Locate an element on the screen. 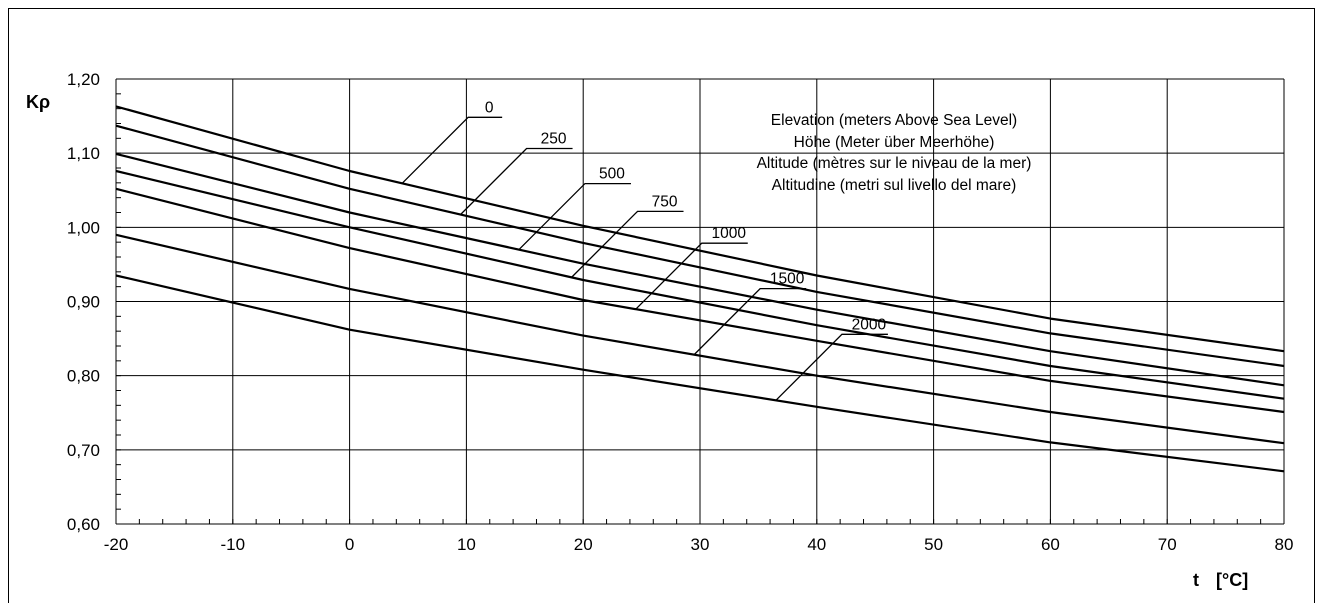  y-tick-label: 0,60 is located at coordinates (83, 524).